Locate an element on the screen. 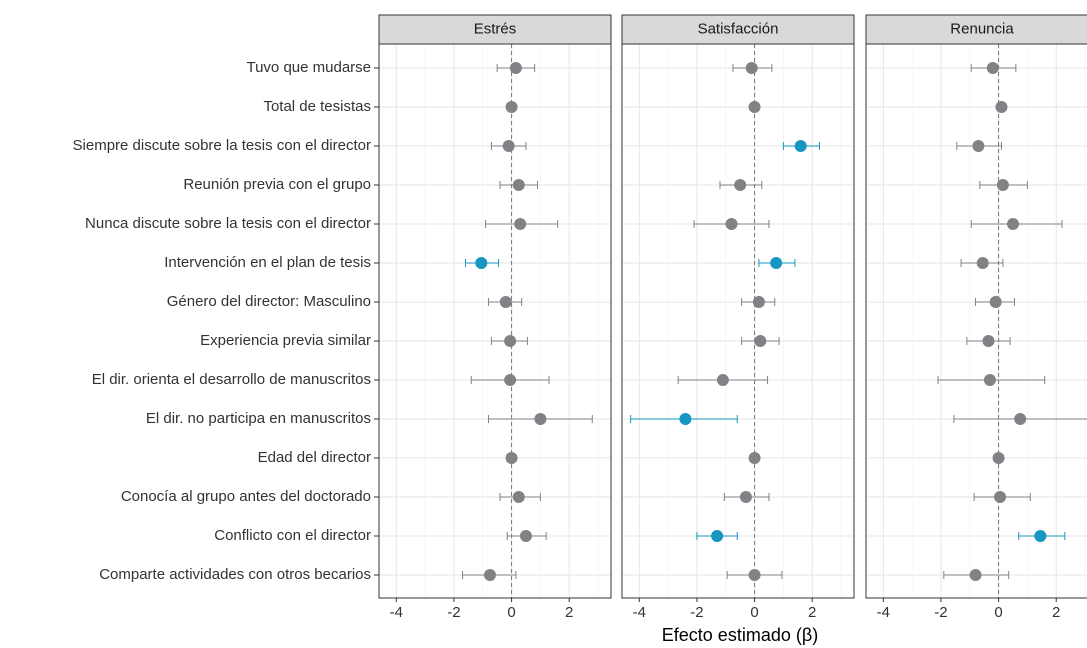 The width and height of the screenshot is (1087, 648). x-axis-title: Efecto estimado (β) is located at coordinates (740, 635).